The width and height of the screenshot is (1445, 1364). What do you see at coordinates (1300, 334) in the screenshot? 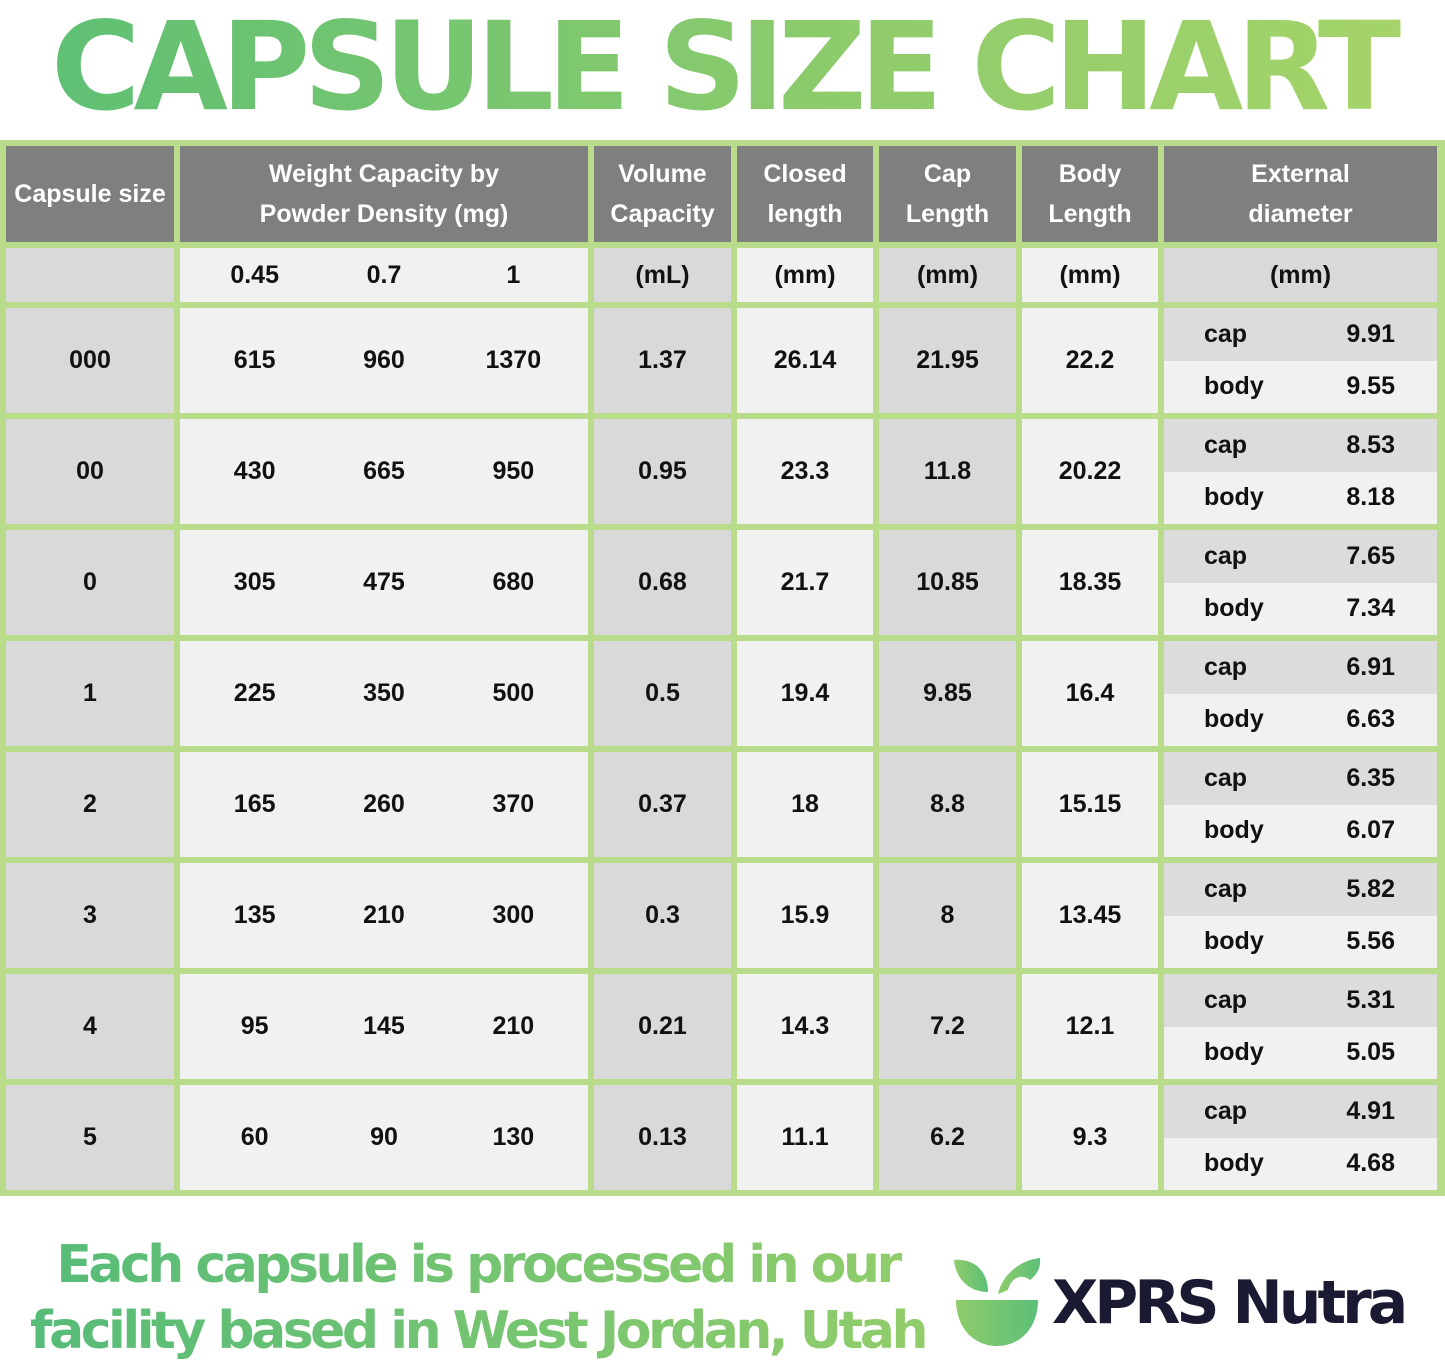
I see `ext-cap-row: cap 9.91` at bounding box center [1300, 334].